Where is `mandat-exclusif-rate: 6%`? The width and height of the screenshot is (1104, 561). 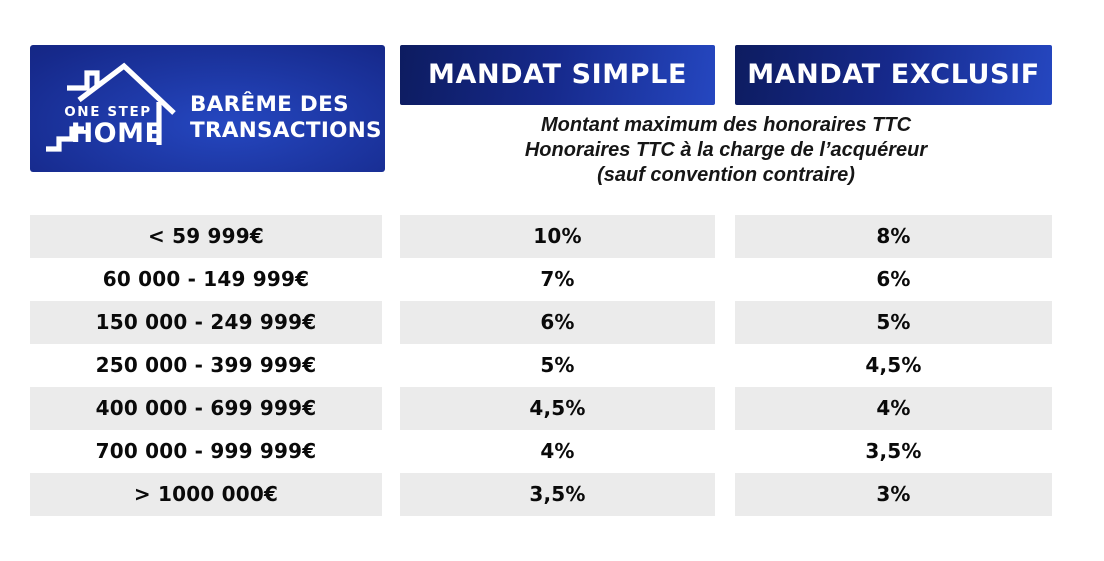
mandat-exclusif-rate: 6% is located at coordinates (893, 279).